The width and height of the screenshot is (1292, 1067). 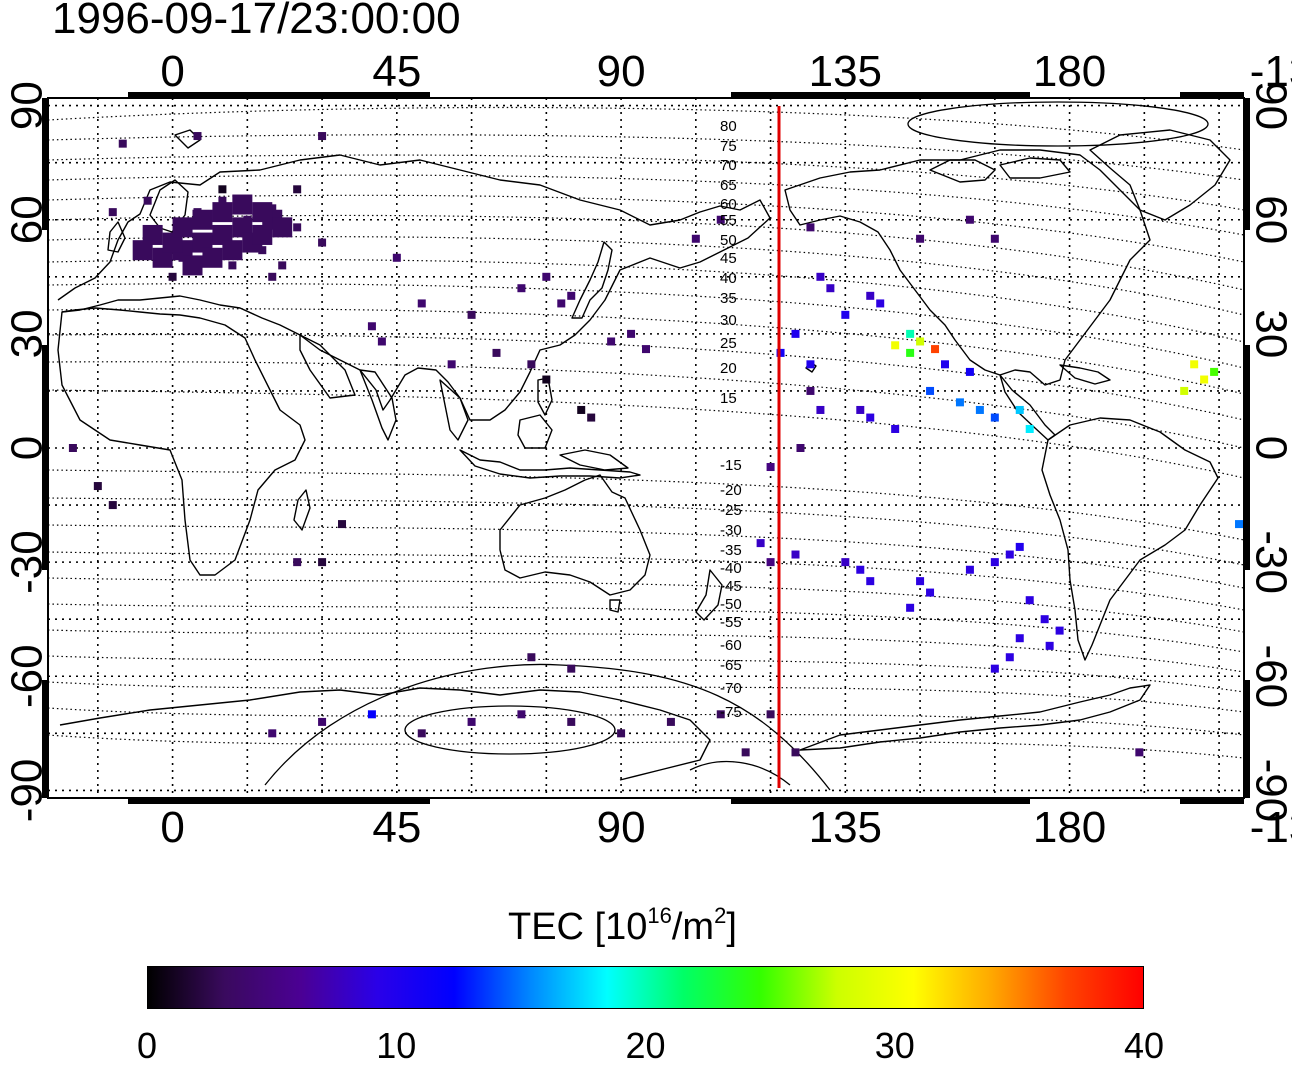 What do you see at coordinates (659, 915) in the screenshot?
I see `colorbar-title-exponent: 16` at bounding box center [659, 915].